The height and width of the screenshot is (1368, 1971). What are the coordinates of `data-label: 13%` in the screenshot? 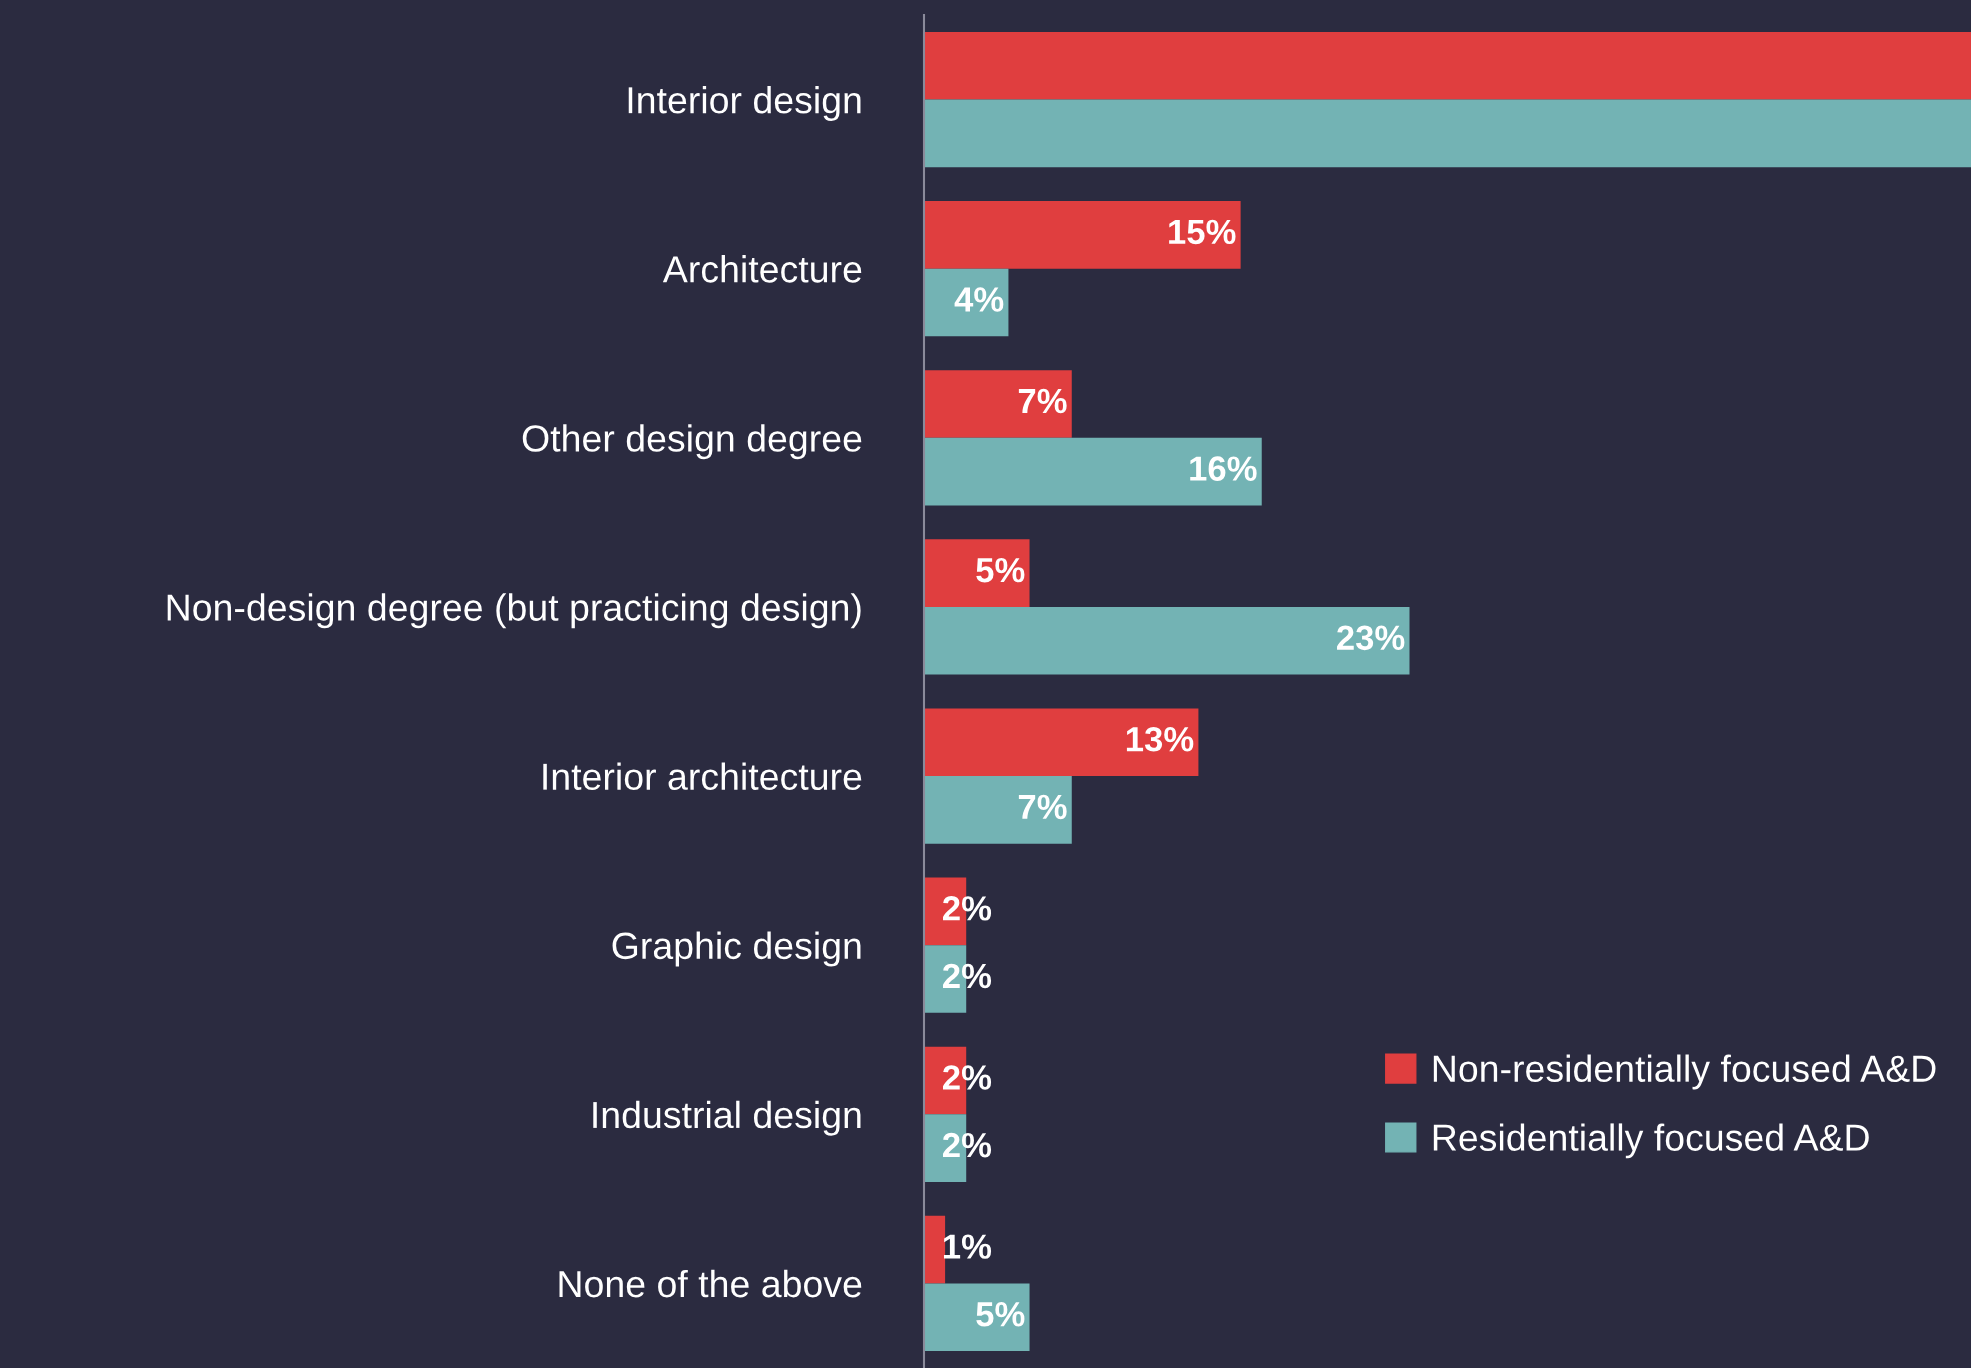 It's located at (1160, 739).